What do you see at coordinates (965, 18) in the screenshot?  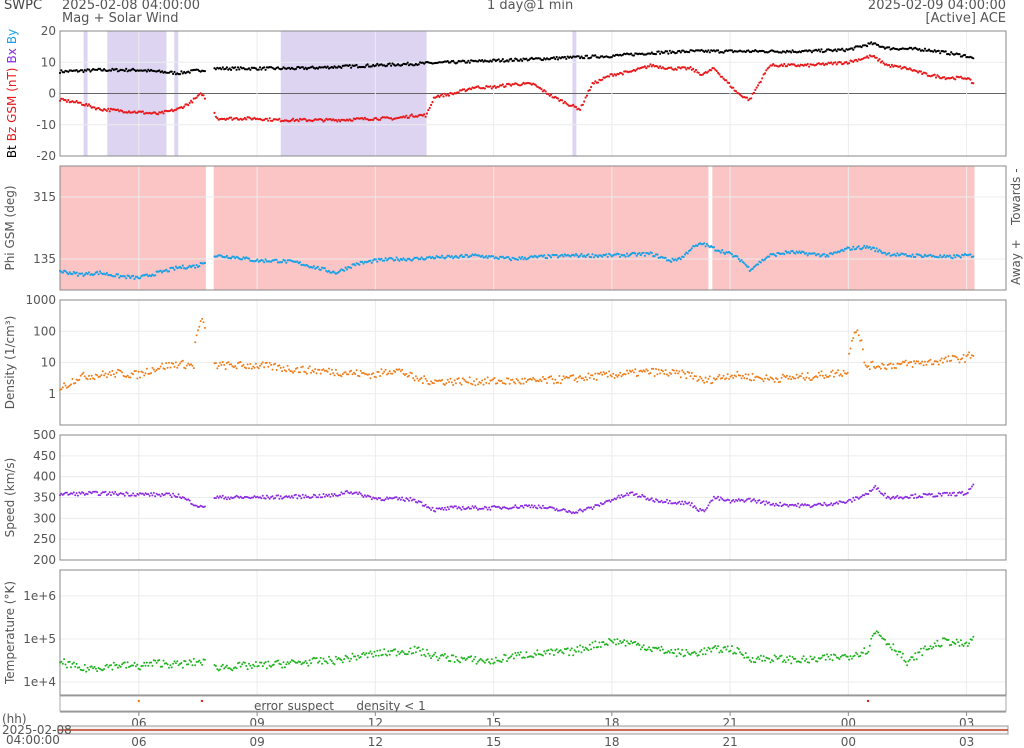 I see `source-label: [Active] ACE` at bounding box center [965, 18].